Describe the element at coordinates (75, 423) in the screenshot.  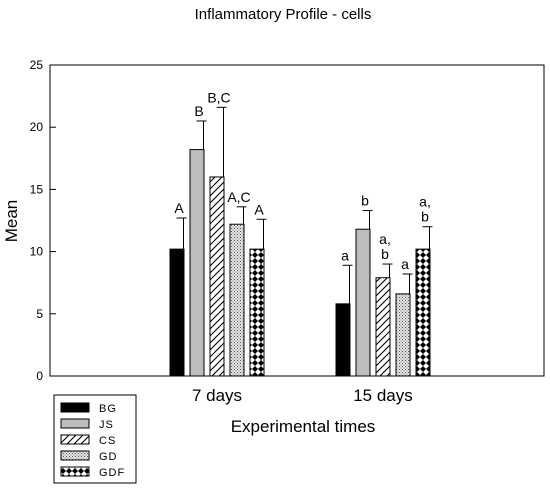
I see `legend-swatch-js` at that location.